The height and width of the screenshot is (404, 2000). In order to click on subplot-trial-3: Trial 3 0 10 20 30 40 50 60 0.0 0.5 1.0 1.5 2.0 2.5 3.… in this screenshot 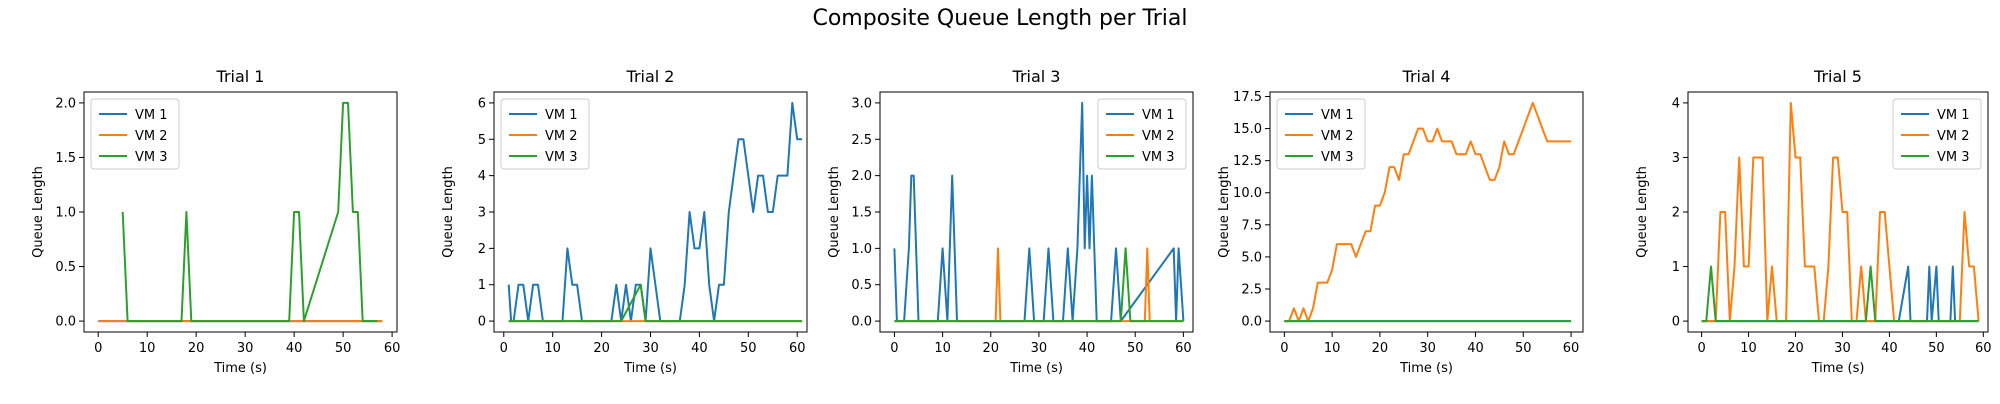, I will do `click(1010, 221)`.